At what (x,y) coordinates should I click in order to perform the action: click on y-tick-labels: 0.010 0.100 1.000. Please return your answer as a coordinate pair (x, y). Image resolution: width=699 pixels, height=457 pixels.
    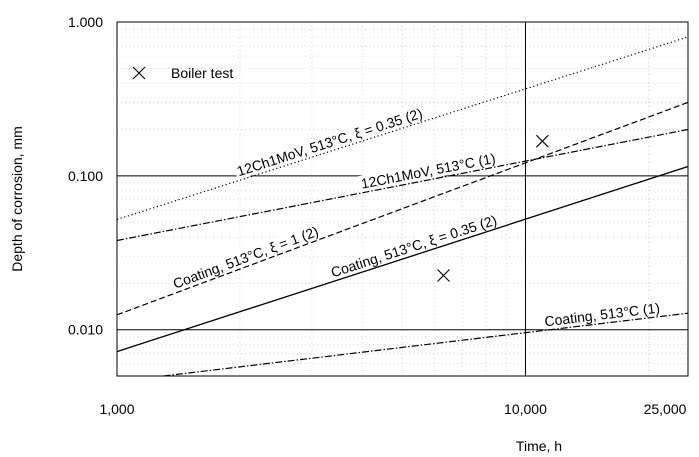
    Looking at the image, I should click on (85, 176).